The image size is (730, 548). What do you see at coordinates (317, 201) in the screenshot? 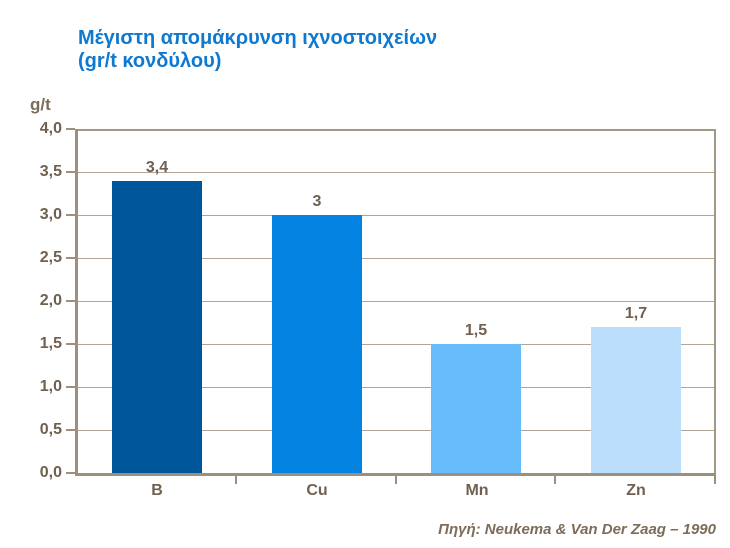
I see `bar-value-label: 3` at bounding box center [317, 201].